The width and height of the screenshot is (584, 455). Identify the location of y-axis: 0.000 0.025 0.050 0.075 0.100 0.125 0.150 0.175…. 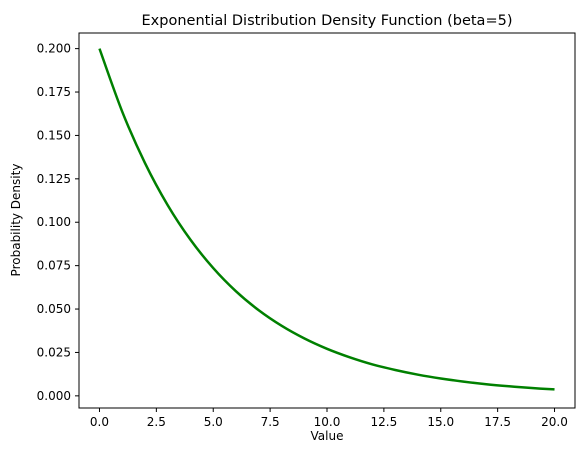
(58, 222).